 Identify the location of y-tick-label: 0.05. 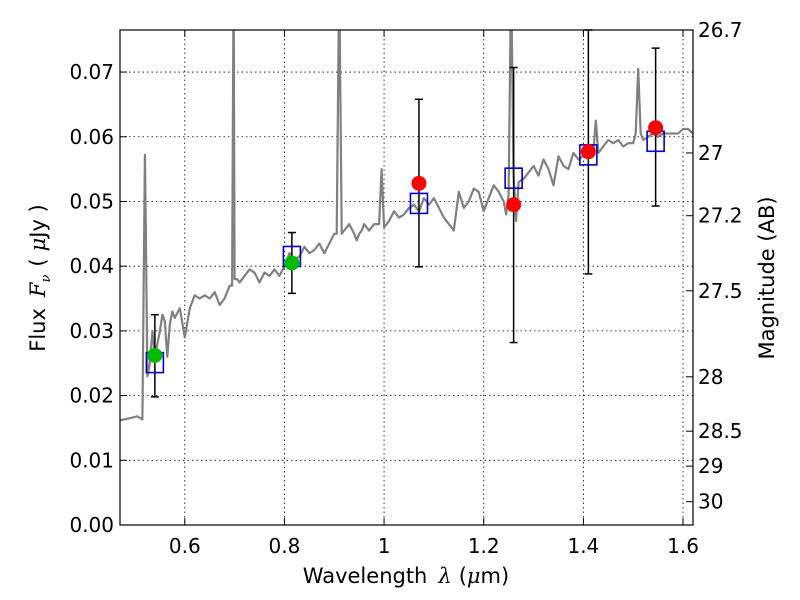
(91, 201).